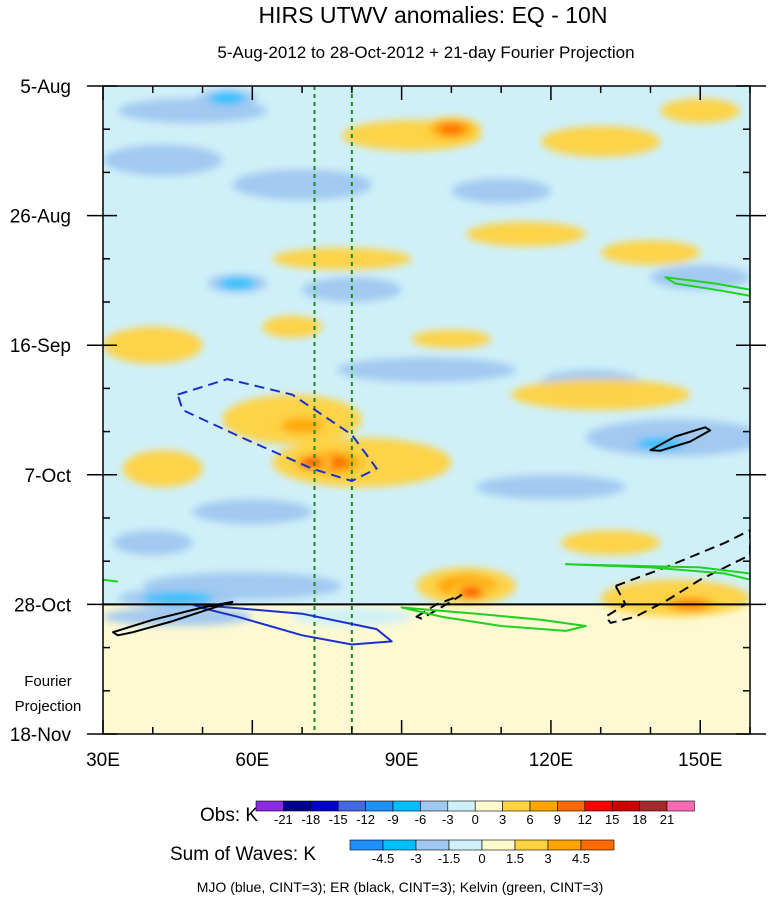  What do you see at coordinates (393, 819) in the screenshot?
I see `colorbar-tick-label: -9` at bounding box center [393, 819].